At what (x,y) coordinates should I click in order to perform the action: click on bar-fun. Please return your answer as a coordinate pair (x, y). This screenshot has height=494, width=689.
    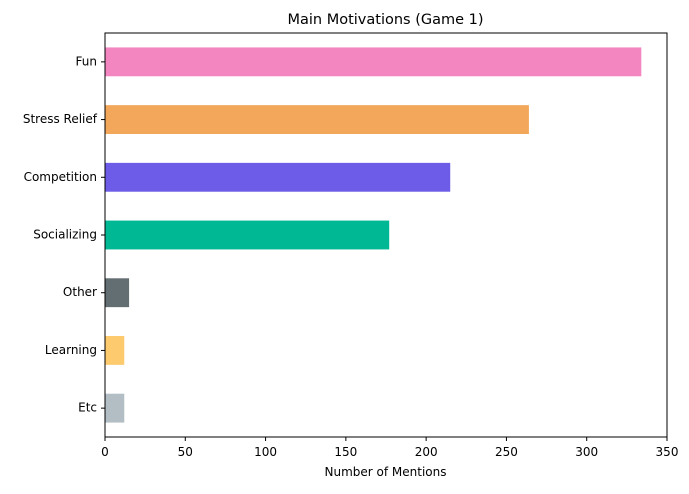
    Looking at the image, I should click on (373, 62).